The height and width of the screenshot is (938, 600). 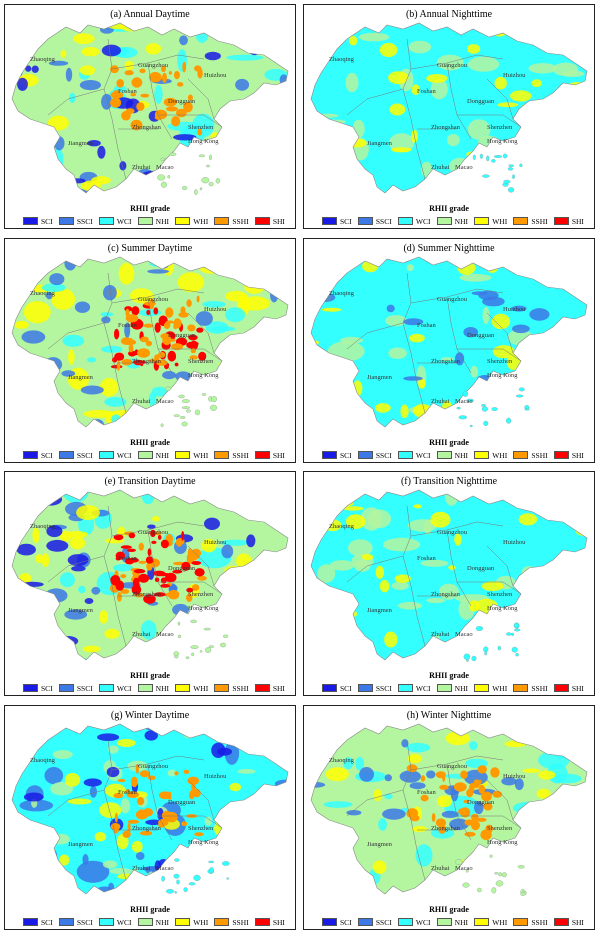 What do you see at coordinates (215, 776) in the screenshot?
I see `city-label: Huizhou` at bounding box center [215, 776].